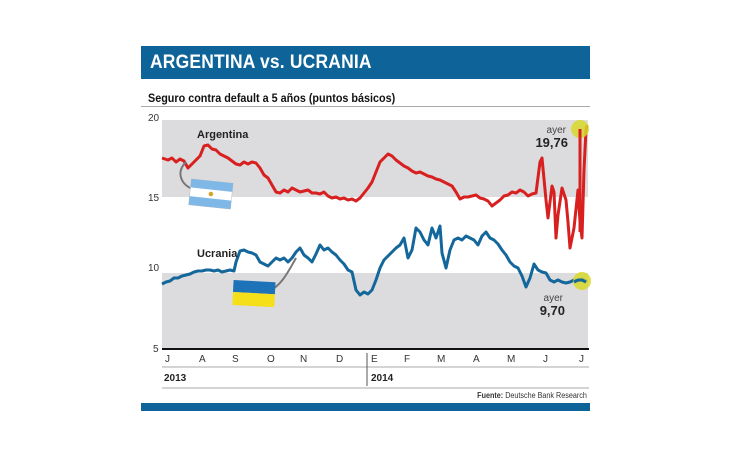  I want to click on argentina-label: Argentina, so click(223, 135).